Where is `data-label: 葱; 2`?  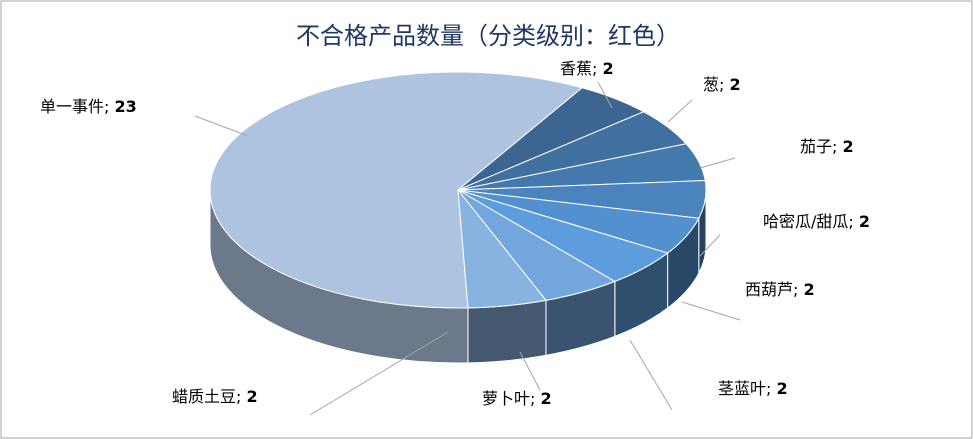 data-label: 葱; 2 is located at coordinates (722, 84).